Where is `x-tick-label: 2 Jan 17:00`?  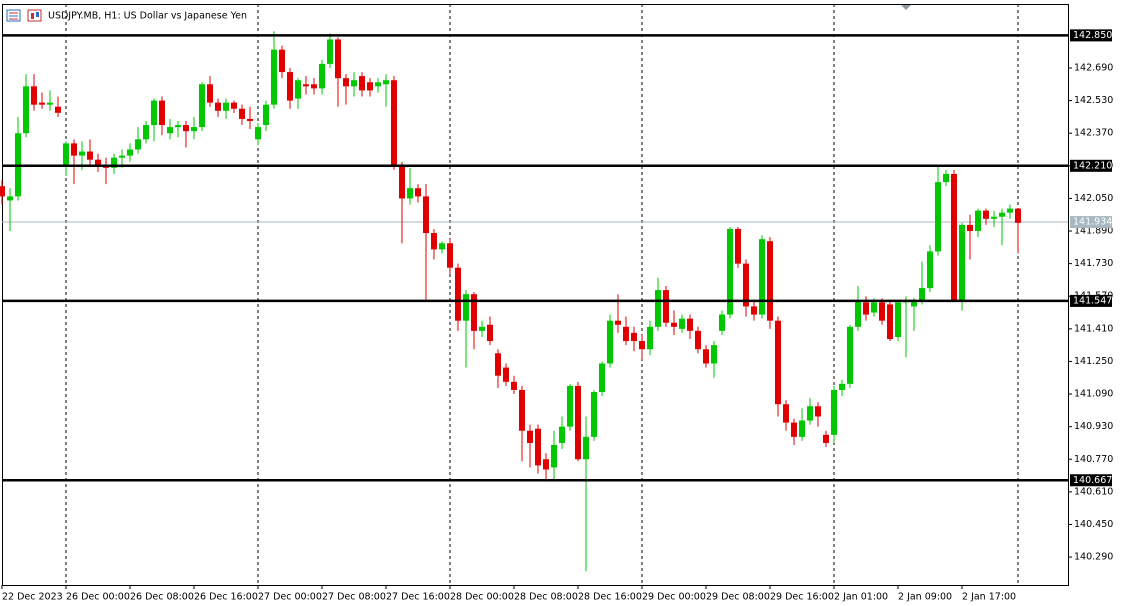 x-tick-label: 2 Jan 17:00 is located at coordinates (989, 597).